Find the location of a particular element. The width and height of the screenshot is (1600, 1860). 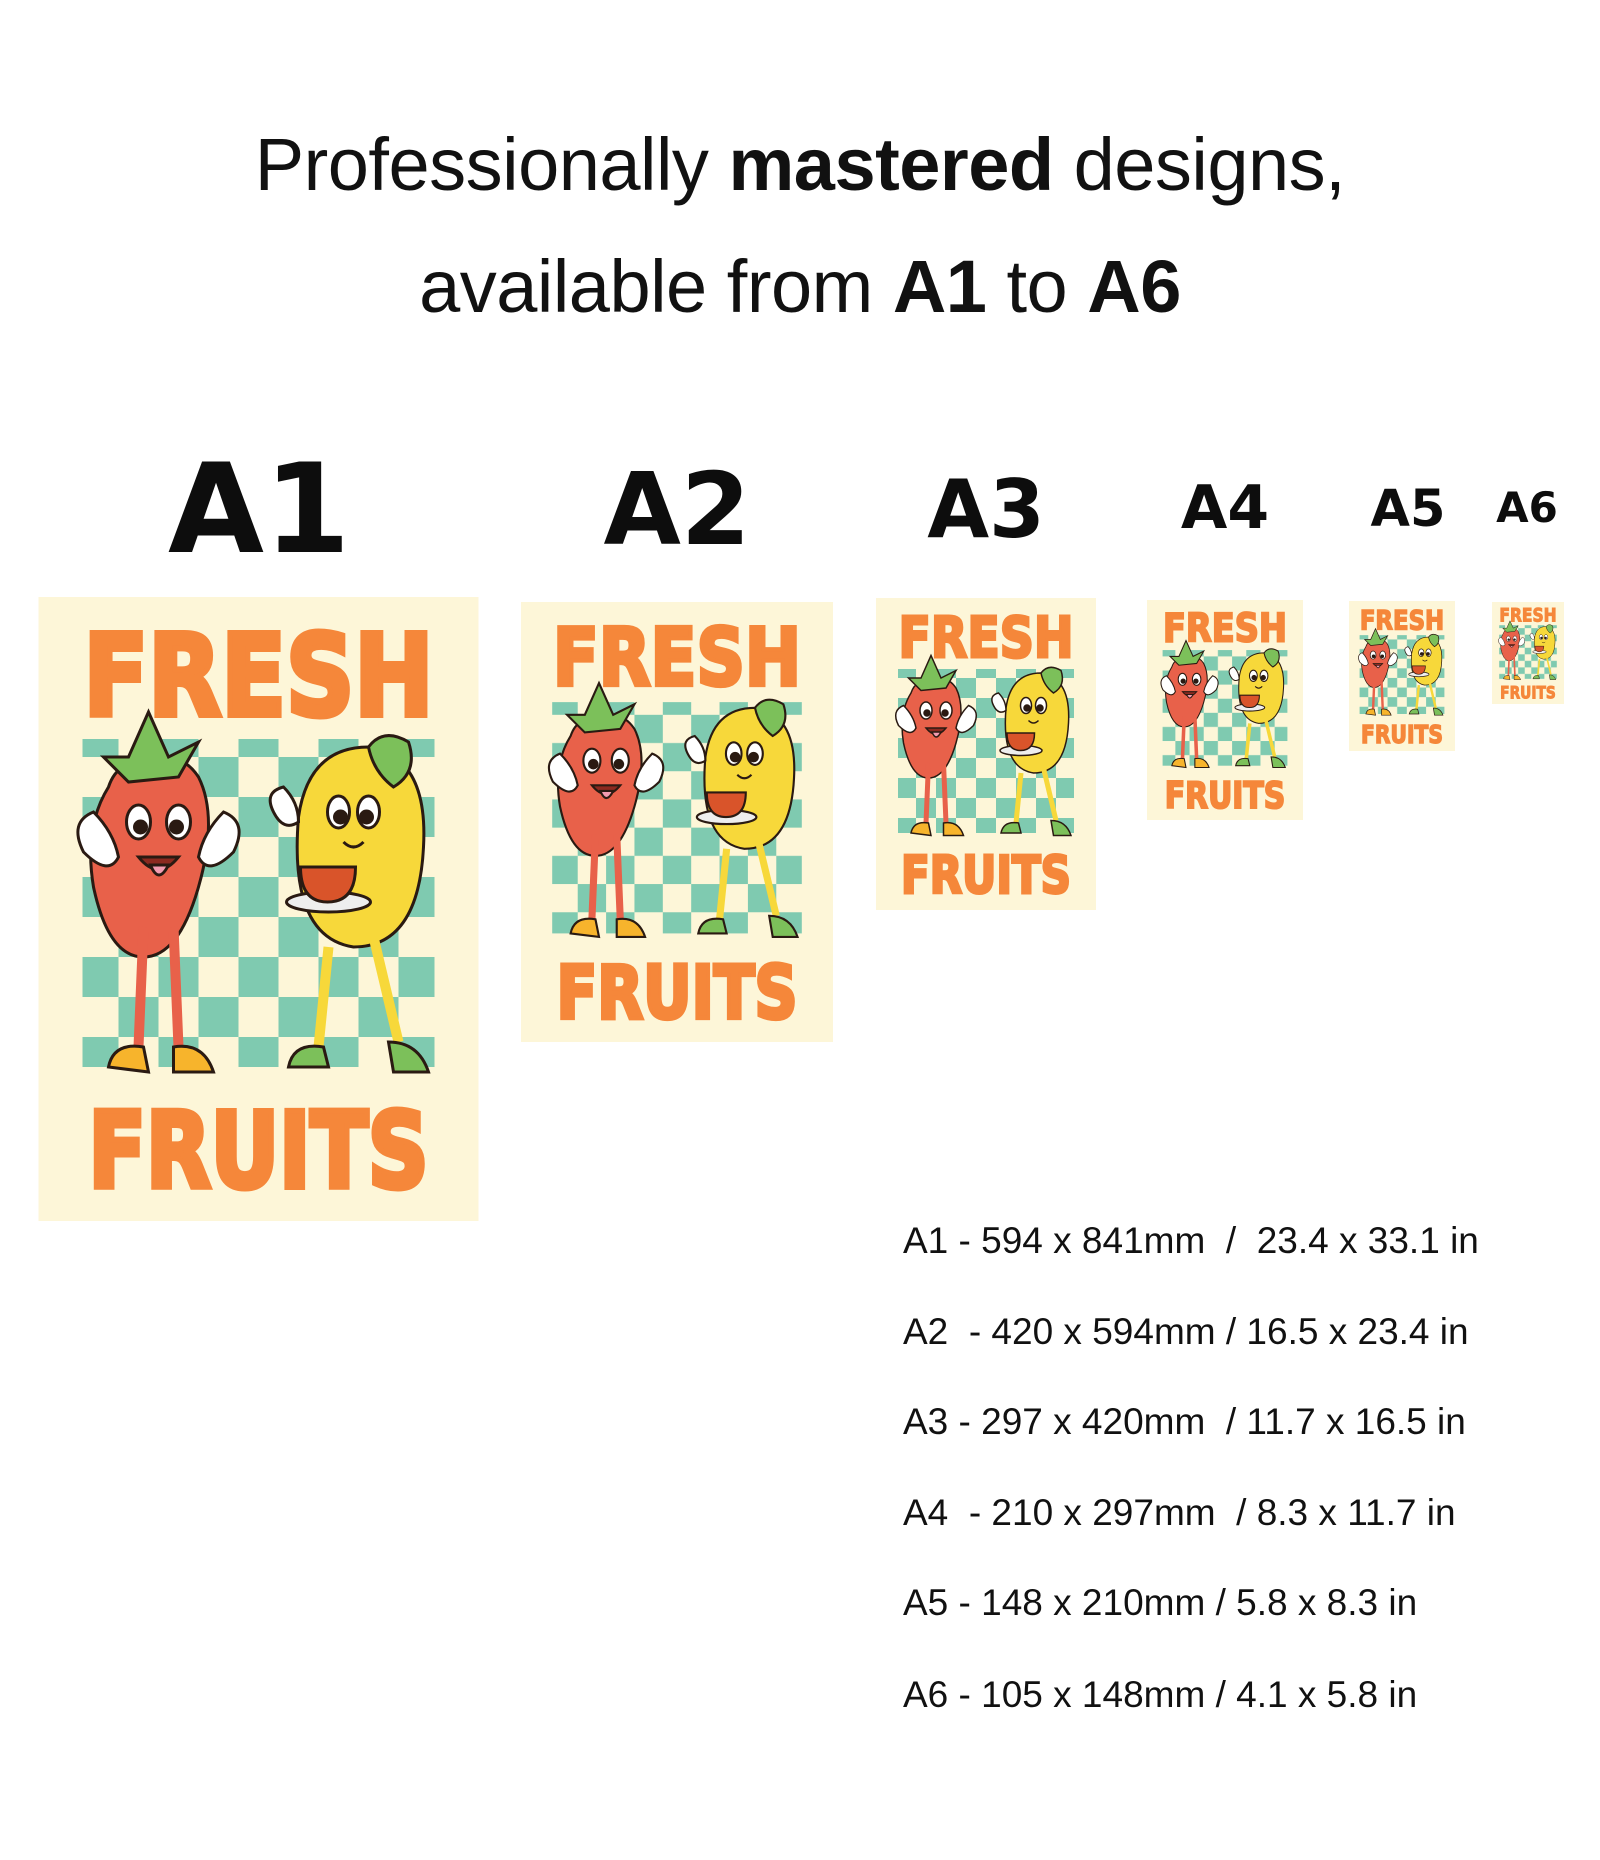

size-spec-a5: A5 - 148 x 210mm / 5.8 x 8.3 in is located at coordinates (1160, 1602).